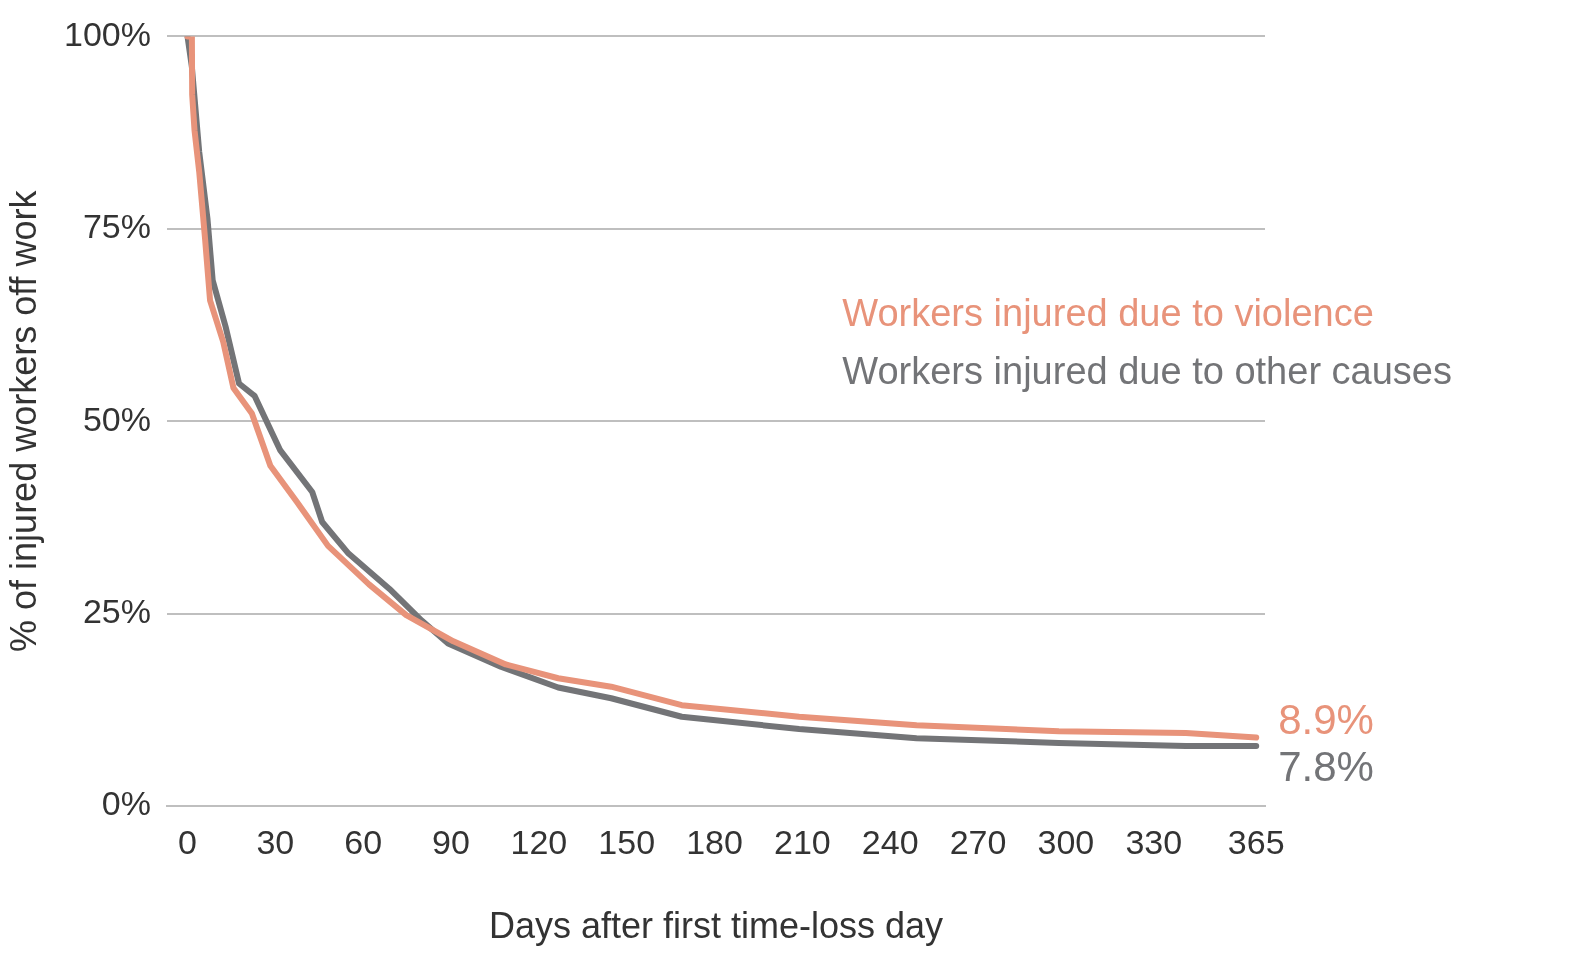 The width and height of the screenshot is (1575, 954). Describe the element at coordinates (890, 841) in the screenshot. I see `x-tick-label: 240` at that location.